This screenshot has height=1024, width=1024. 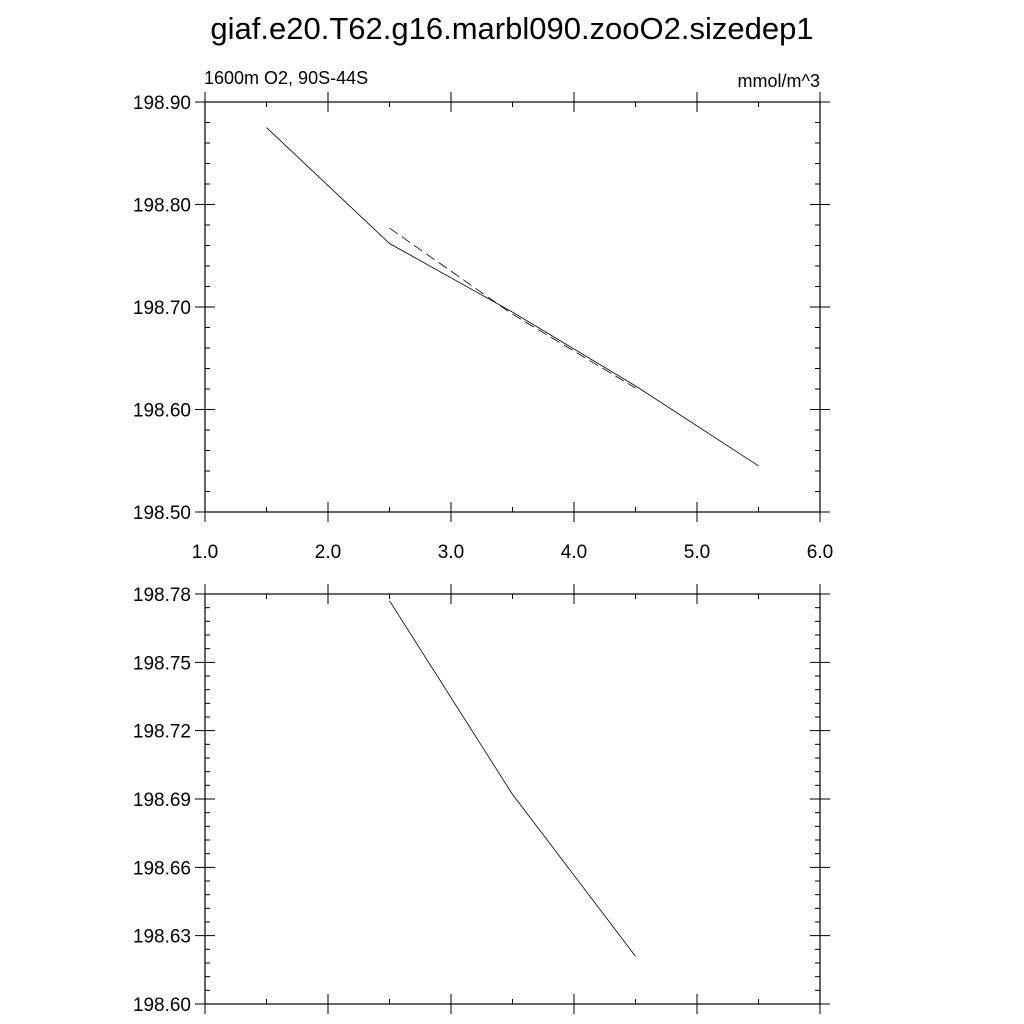 I want to click on chart-title: giaf.e20.T62.g16.marbl090.zooO2.sizedep1, so click(x=511, y=28).